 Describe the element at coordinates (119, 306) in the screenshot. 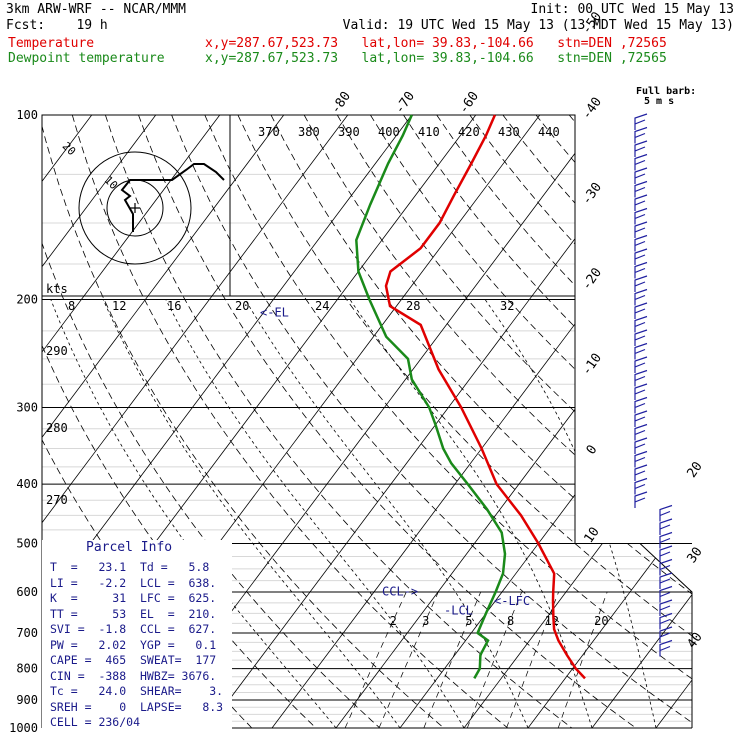

I see `hodograph-speed-label: 12` at that location.